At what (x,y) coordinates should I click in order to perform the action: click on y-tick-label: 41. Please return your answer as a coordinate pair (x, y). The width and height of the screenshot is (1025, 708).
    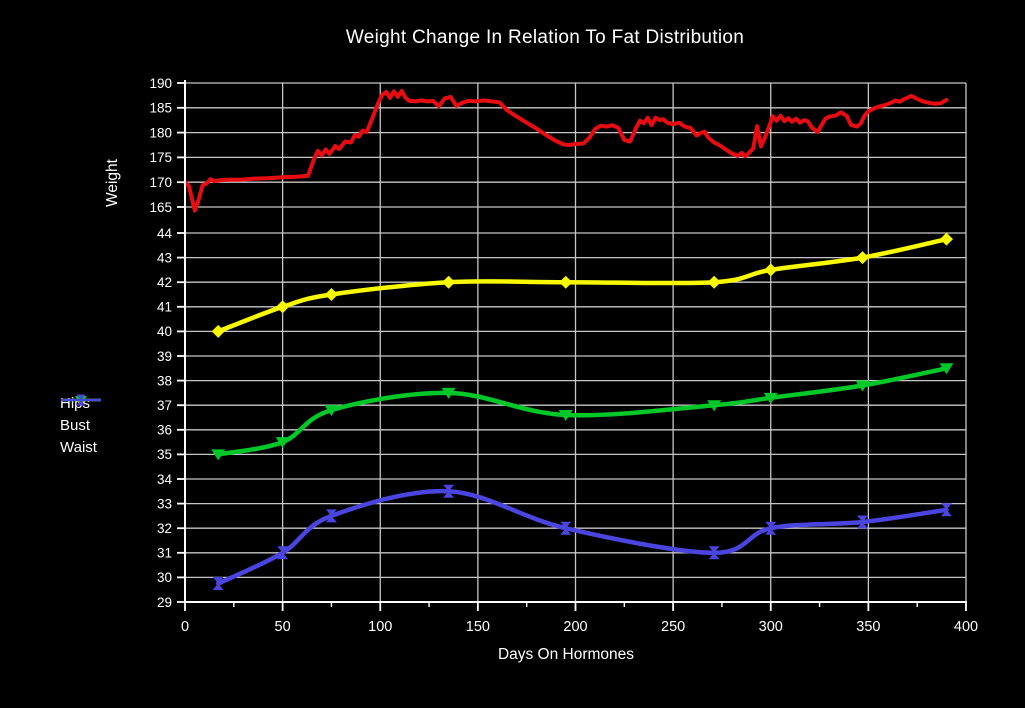
    Looking at the image, I should click on (164, 307).